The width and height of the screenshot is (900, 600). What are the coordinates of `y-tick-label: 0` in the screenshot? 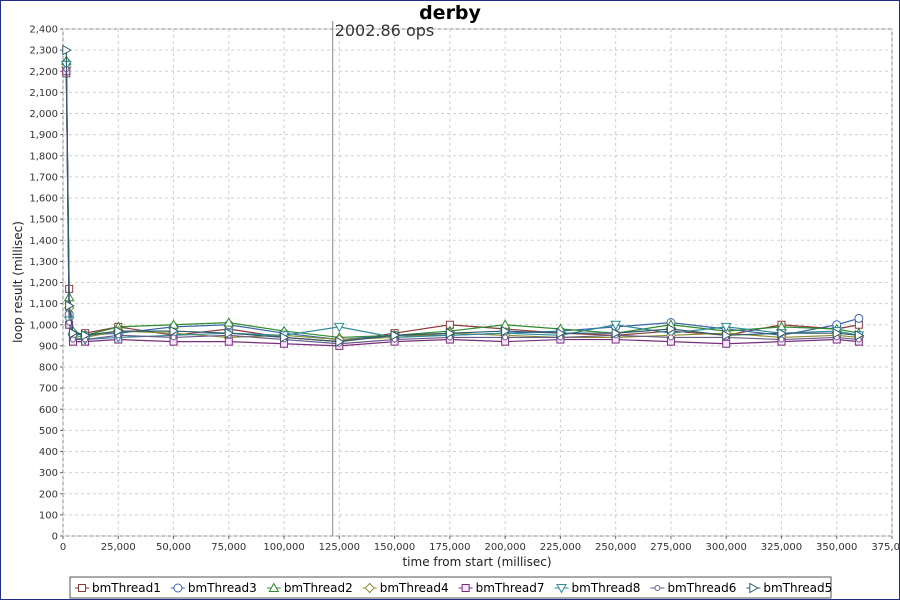 It's located at (55, 537).